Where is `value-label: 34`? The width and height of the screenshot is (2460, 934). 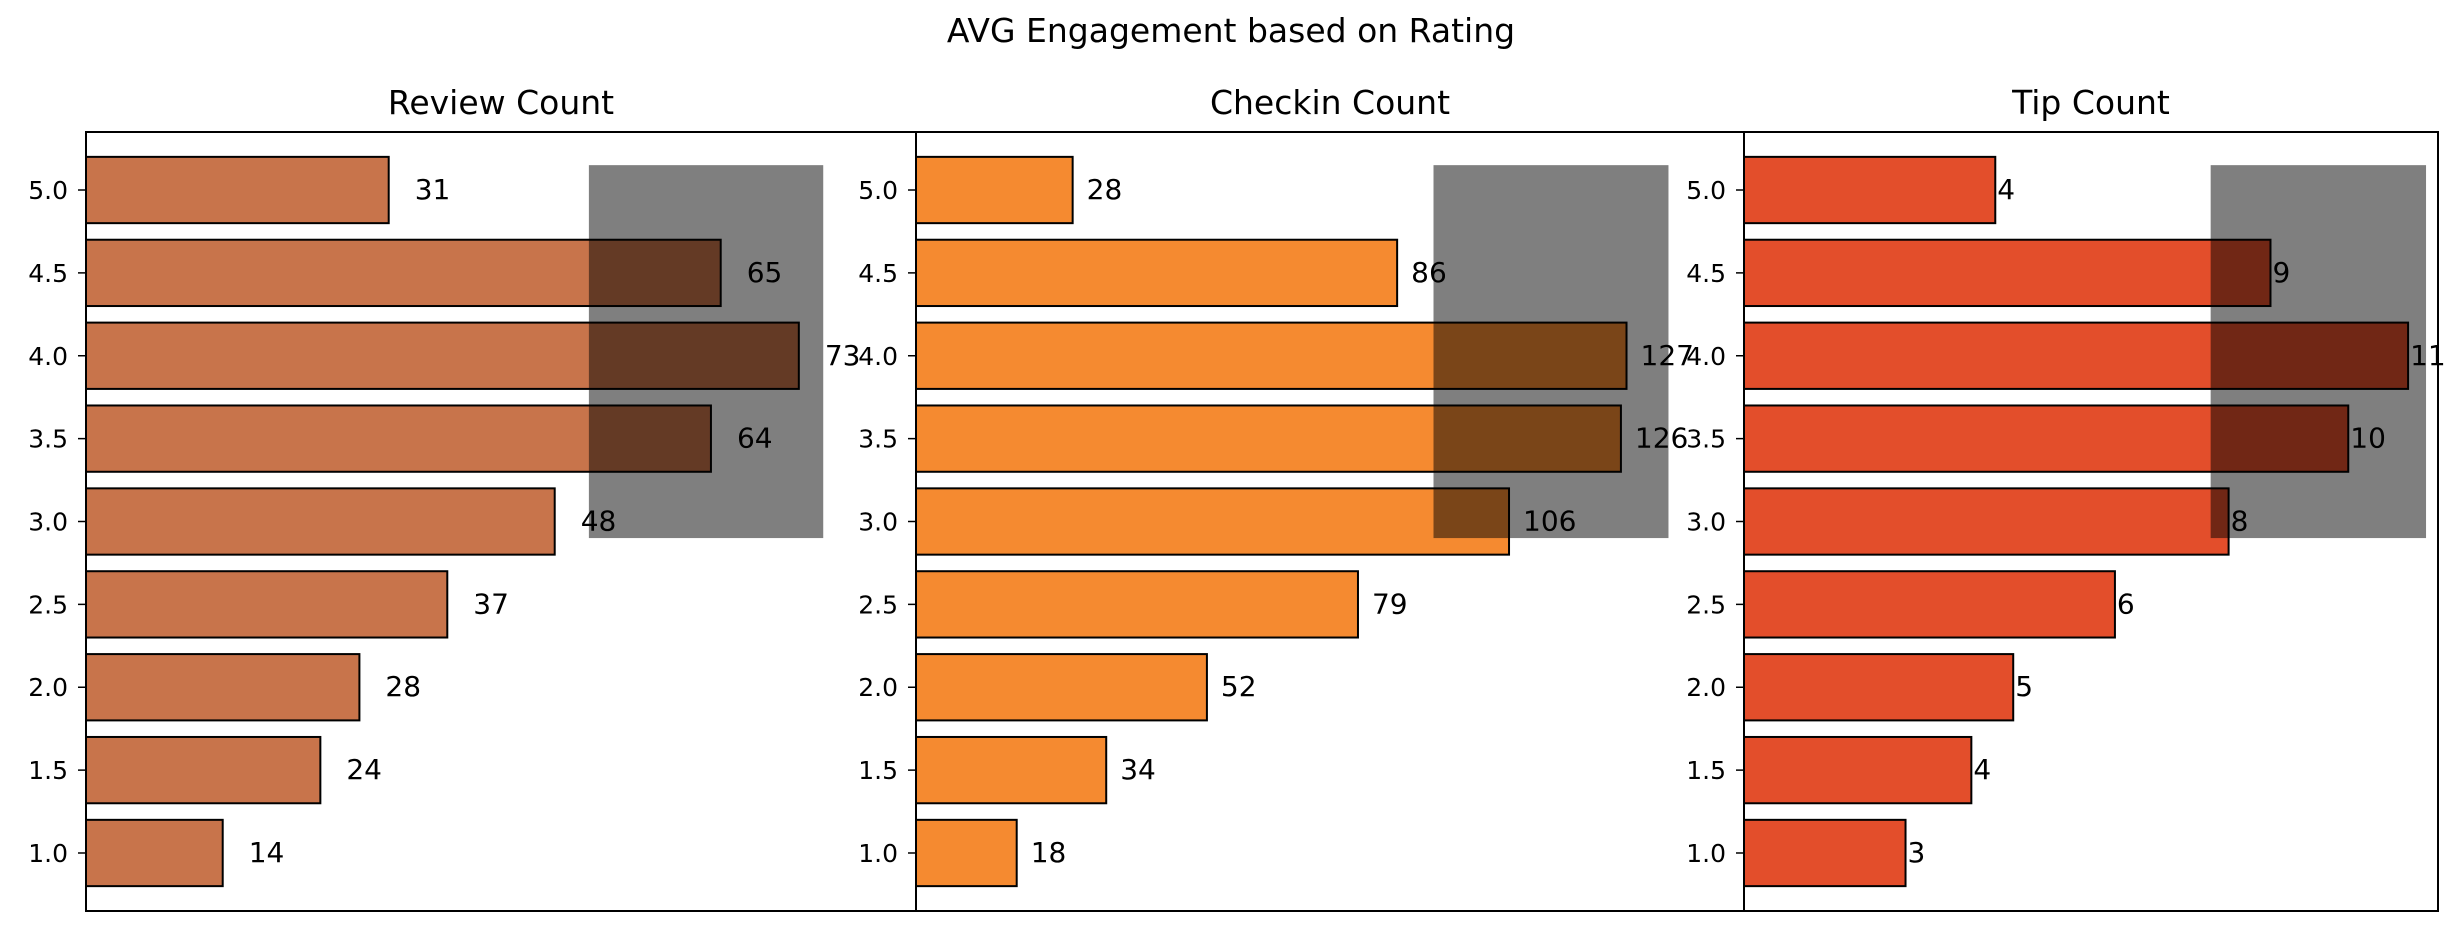
value-label: 34 is located at coordinates (1138, 769).